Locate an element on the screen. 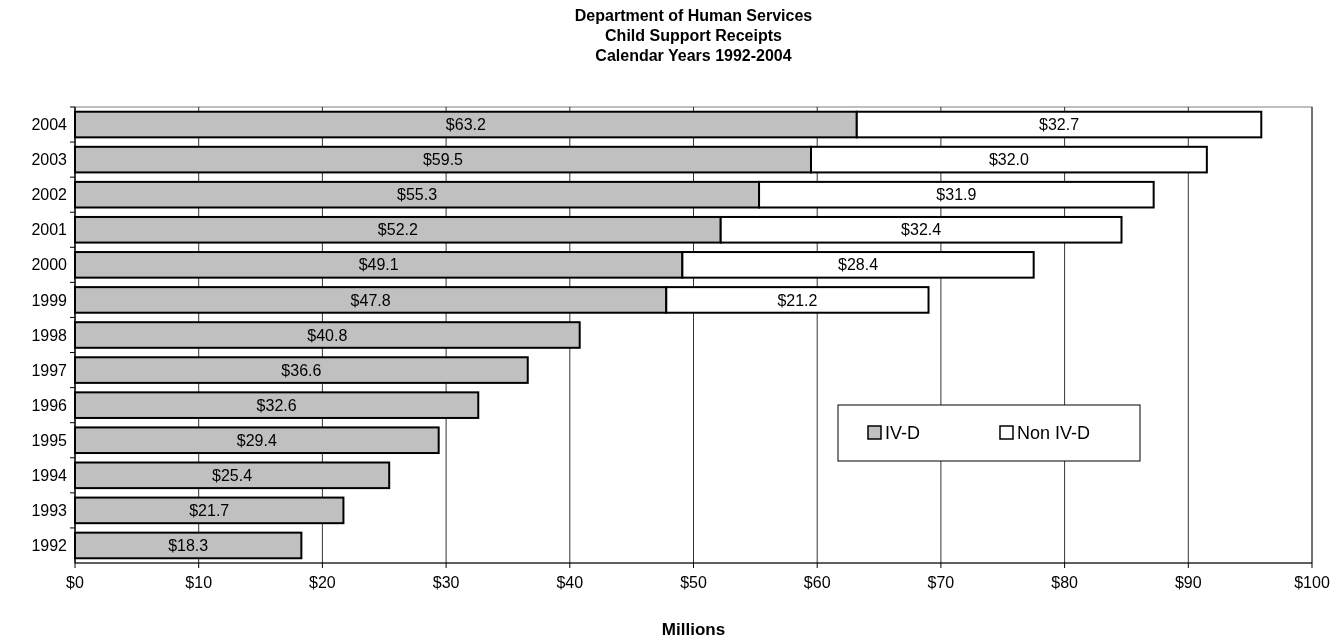 This screenshot has width=1337, height=643. x-tick-label: $40 is located at coordinates (570, 582).